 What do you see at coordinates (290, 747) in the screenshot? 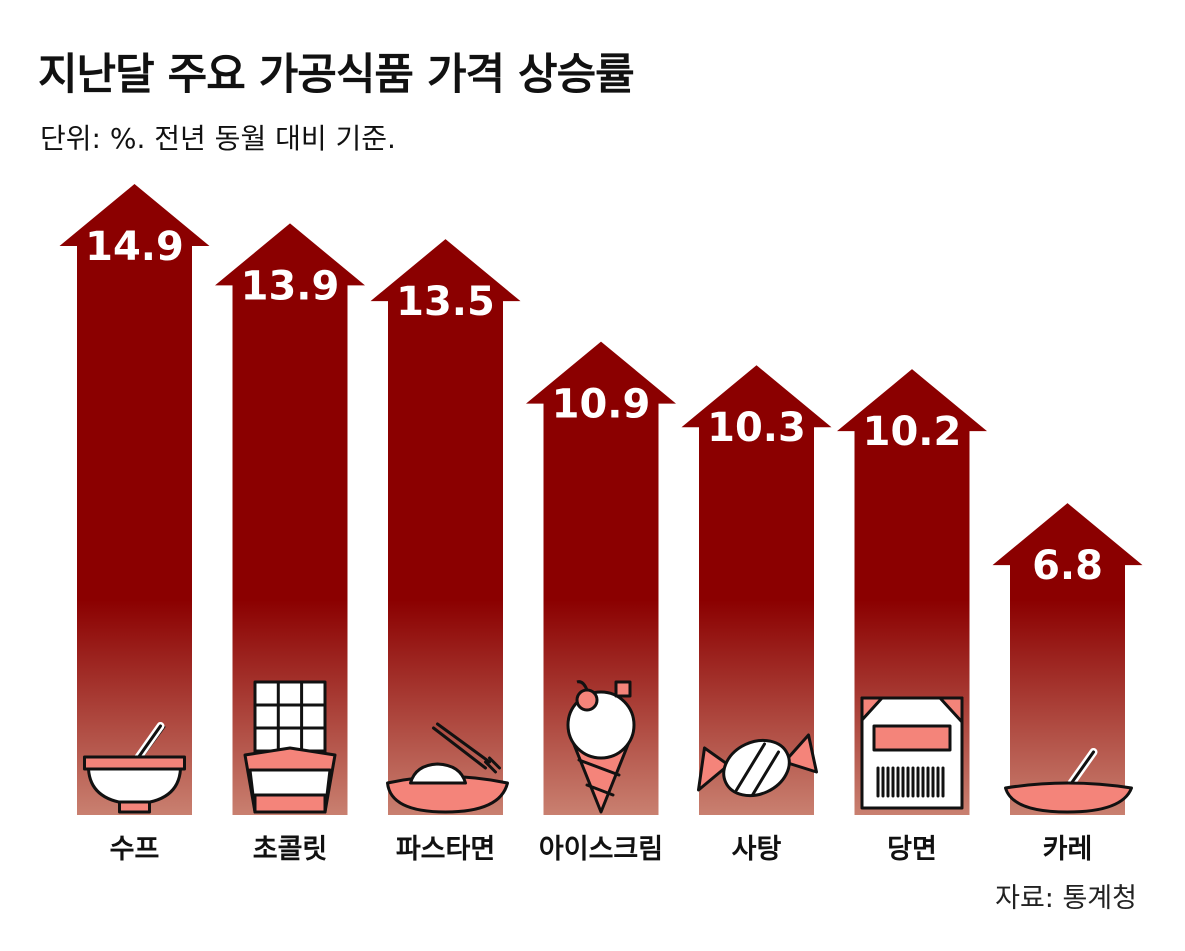
I see `chocolate-bar-icon` at bounding box center [290, 747].